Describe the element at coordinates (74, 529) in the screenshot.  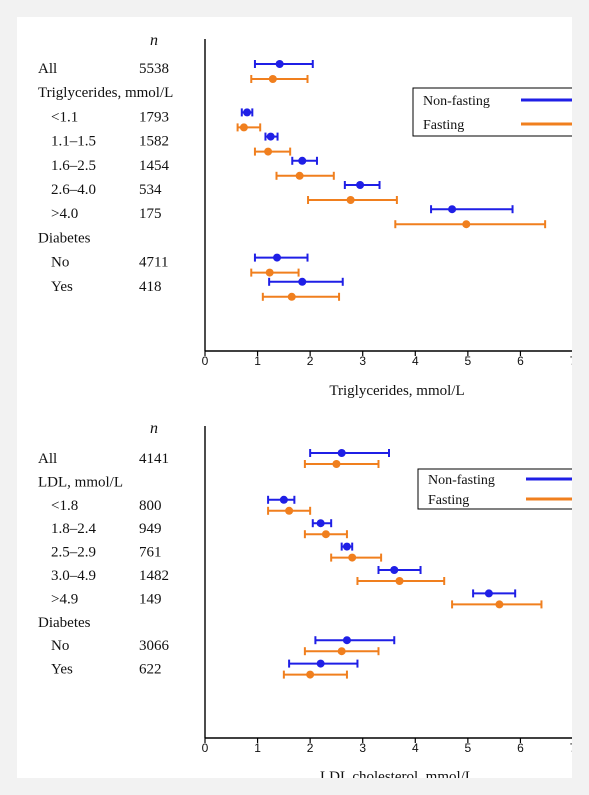
I see `row-label: 1.8–2.4` at that location.